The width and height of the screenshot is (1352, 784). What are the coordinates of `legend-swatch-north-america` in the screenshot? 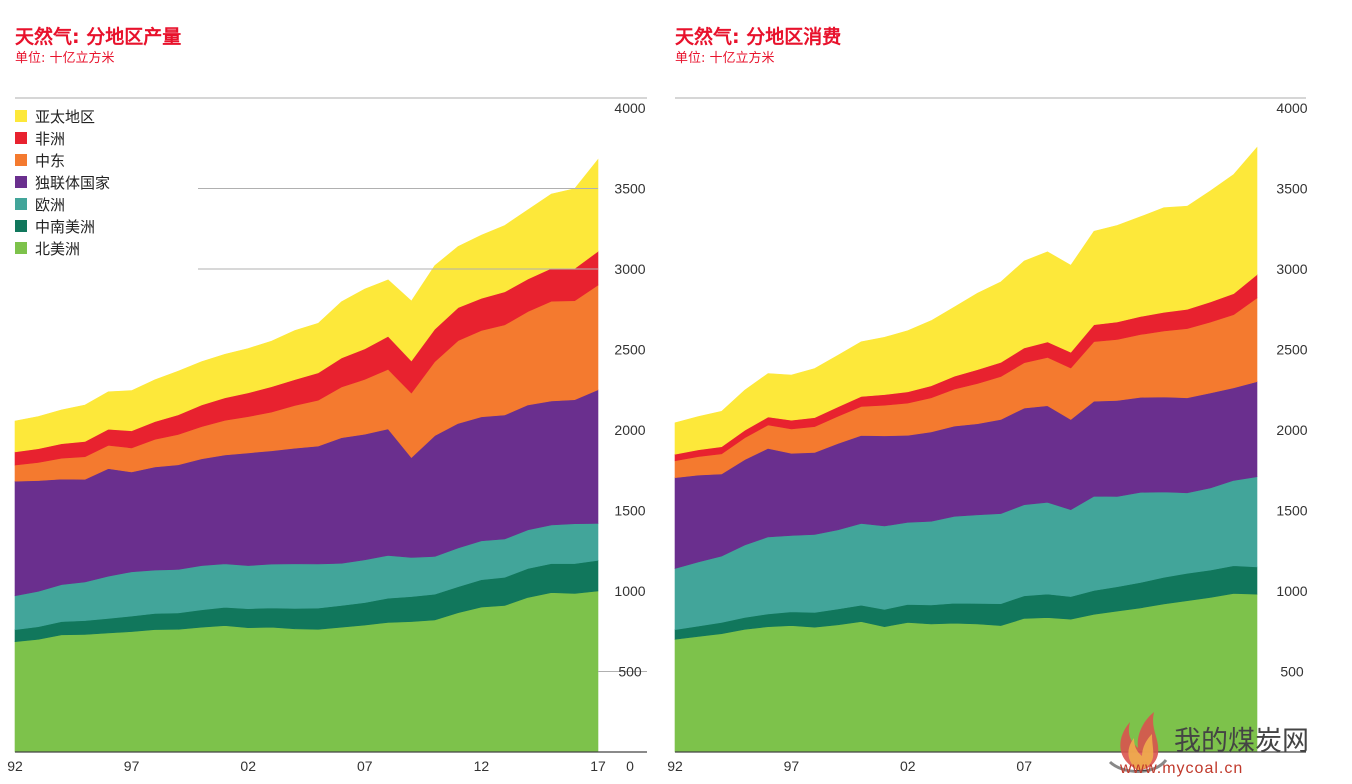 It's located at (21, 248).